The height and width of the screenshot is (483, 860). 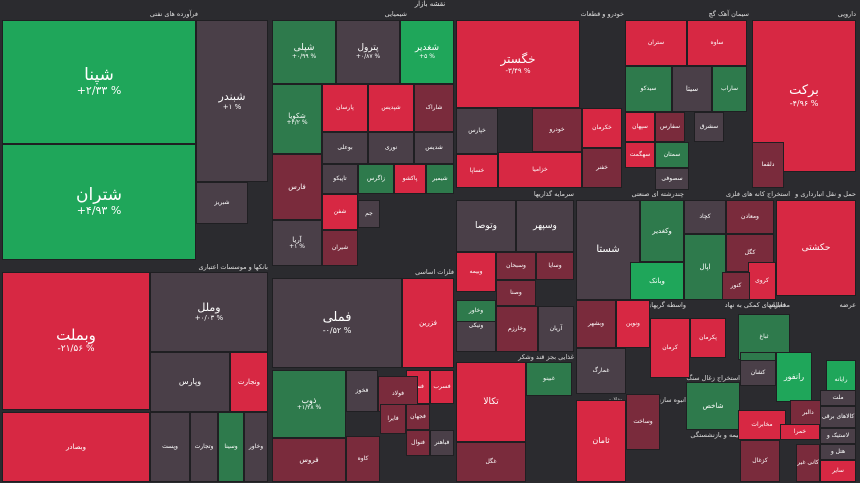 I want to click on stock-tile: شغدیر +۵ %, so click(x=427, y=52).